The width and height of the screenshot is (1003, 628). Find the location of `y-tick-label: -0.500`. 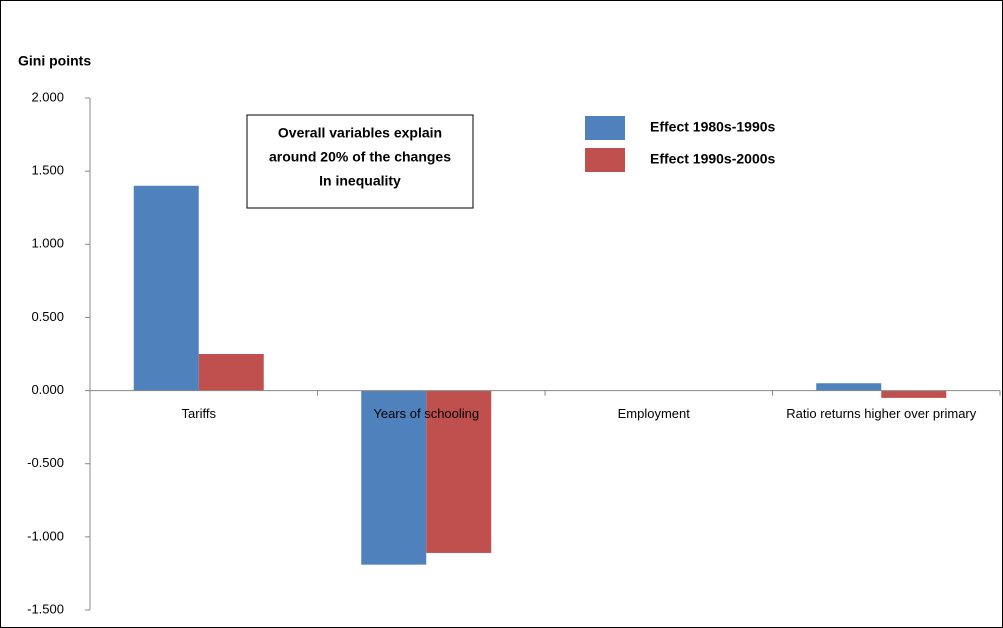

y-tick-label: -0.500 is located at coordinates (45, 462).